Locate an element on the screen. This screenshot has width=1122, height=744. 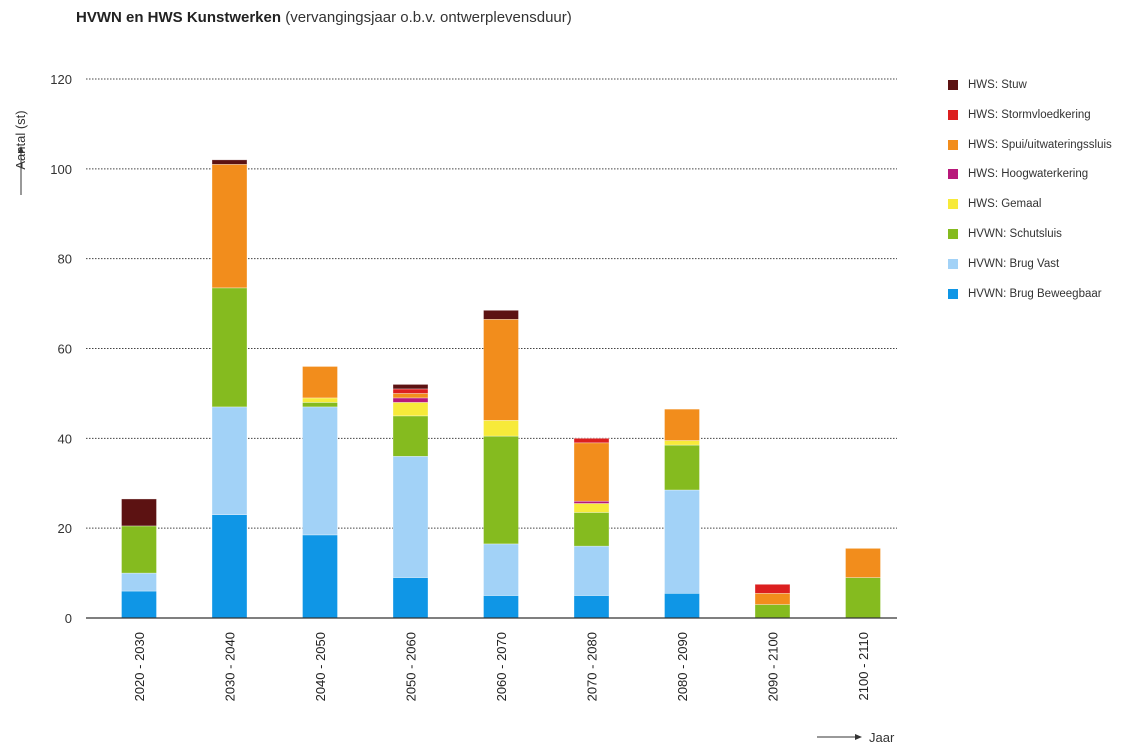
legend-label: HWS: Gemaal is located at coordinates (1005, 204).